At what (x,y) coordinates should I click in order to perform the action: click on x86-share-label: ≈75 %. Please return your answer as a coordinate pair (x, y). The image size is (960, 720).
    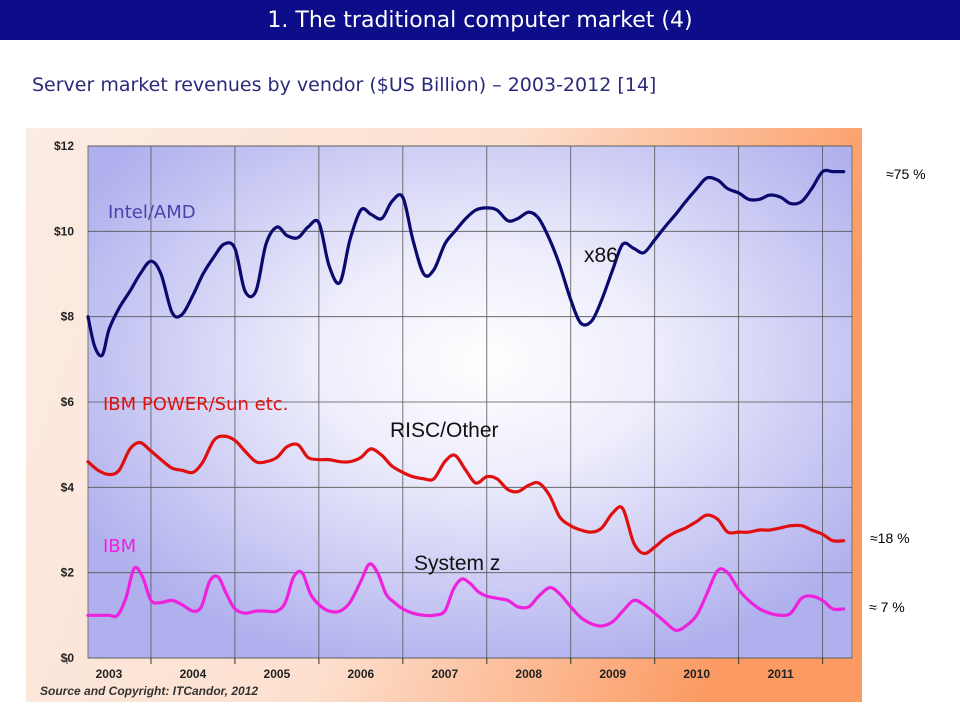
    Looking at the image, I should click on (906, 174).